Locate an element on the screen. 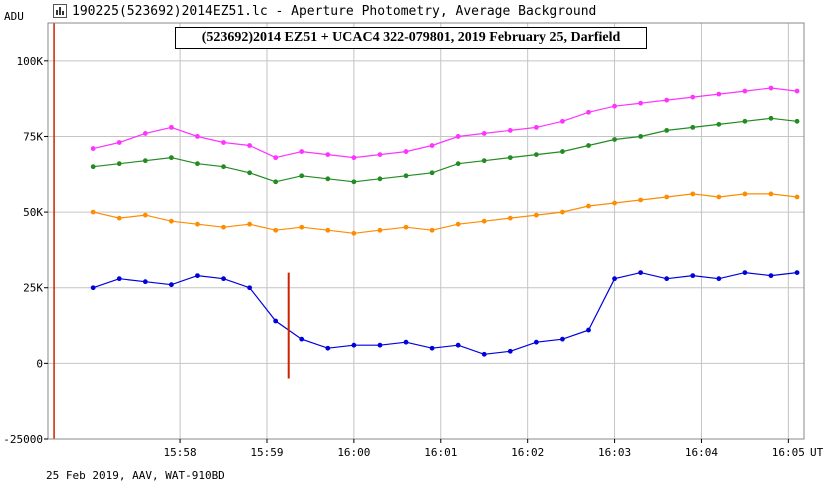  x-tick-label: 16:04 is located at coordinates (701, 452).